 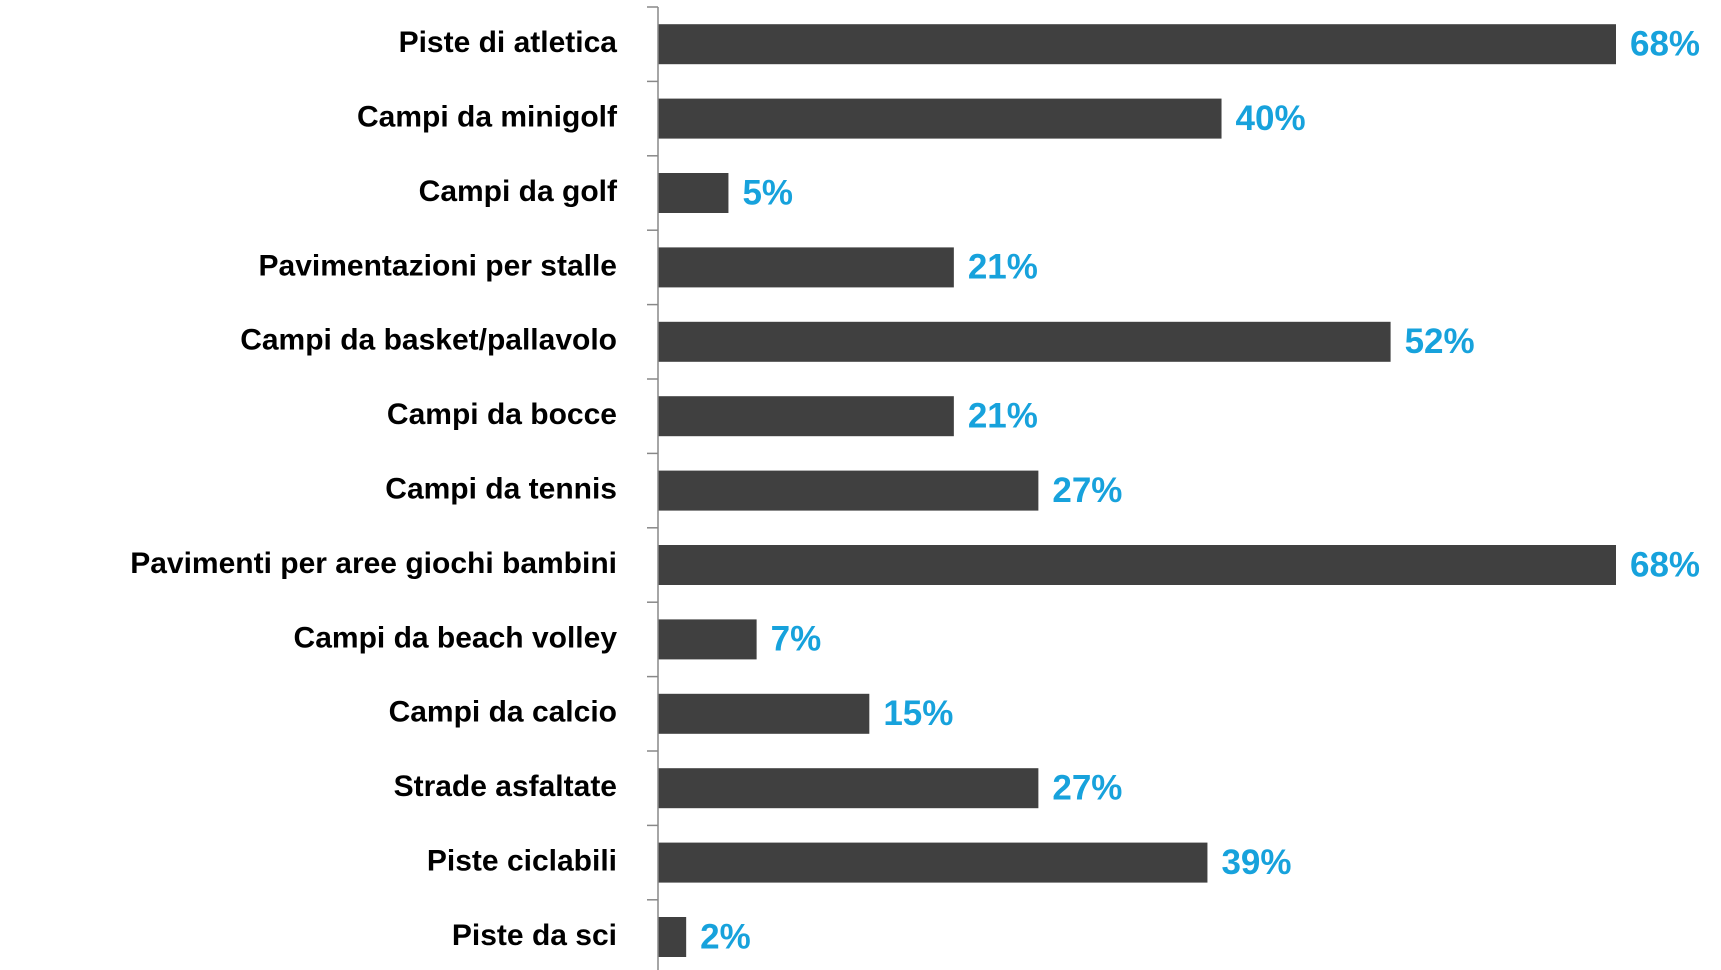 I want to click on value-label: 5%, so click(x=767, y=192).